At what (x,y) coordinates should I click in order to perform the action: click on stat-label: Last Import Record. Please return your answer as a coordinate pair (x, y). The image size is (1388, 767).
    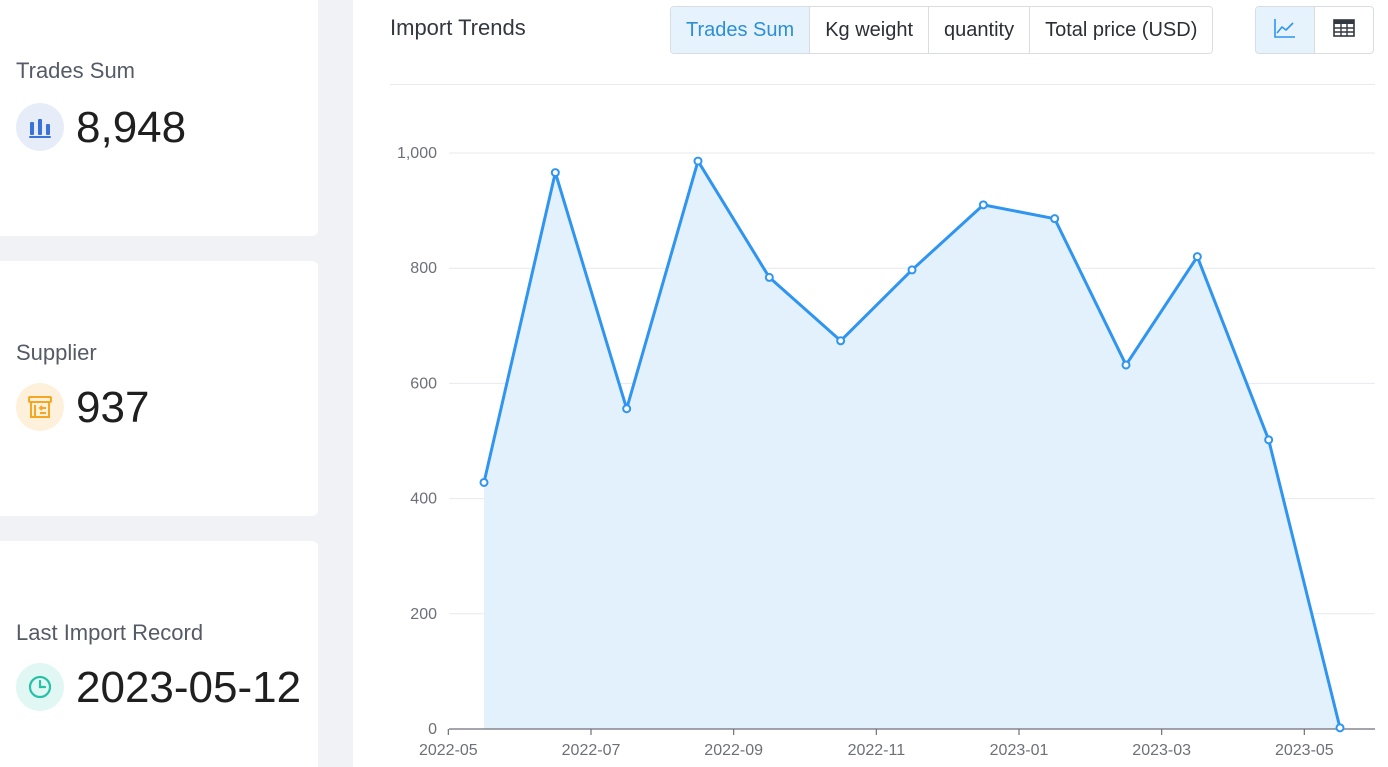
    Looking at the image, I should click on (110, 632).